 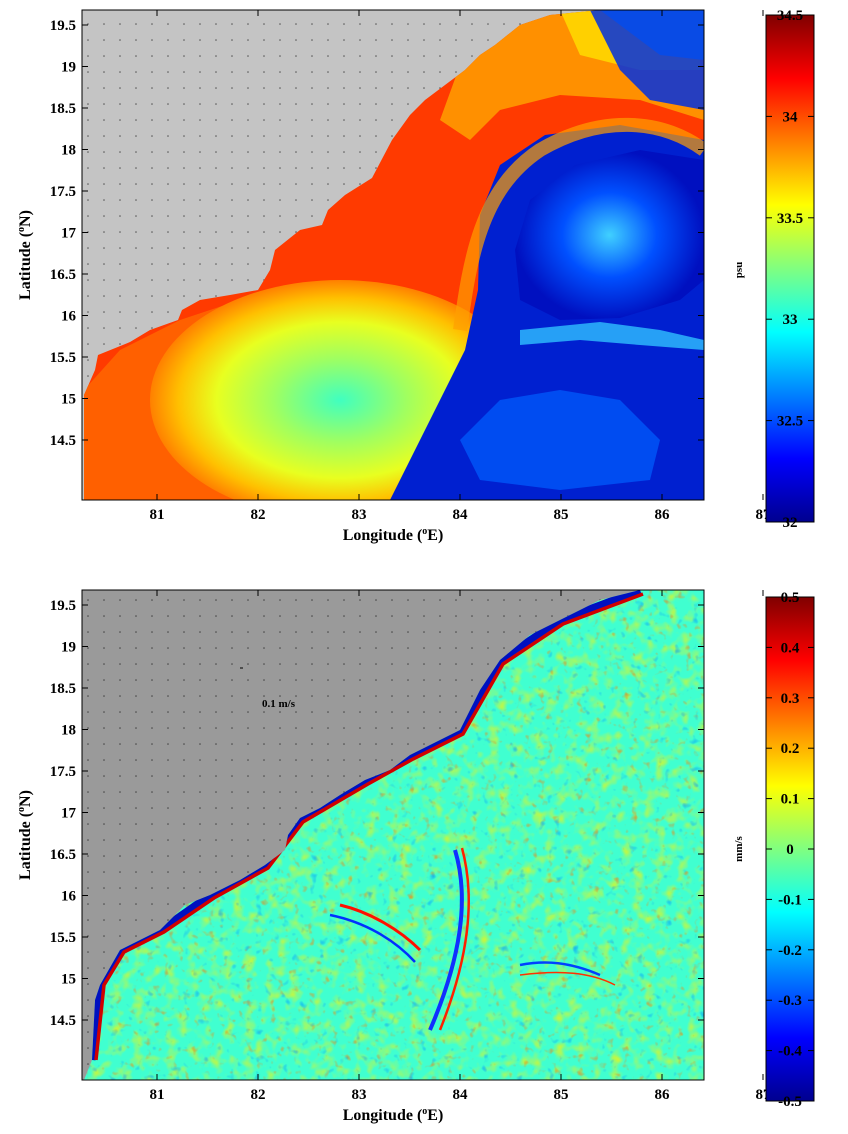 I want to click on colorbar-tick-label: -0.1, so click(x=790, y=900).